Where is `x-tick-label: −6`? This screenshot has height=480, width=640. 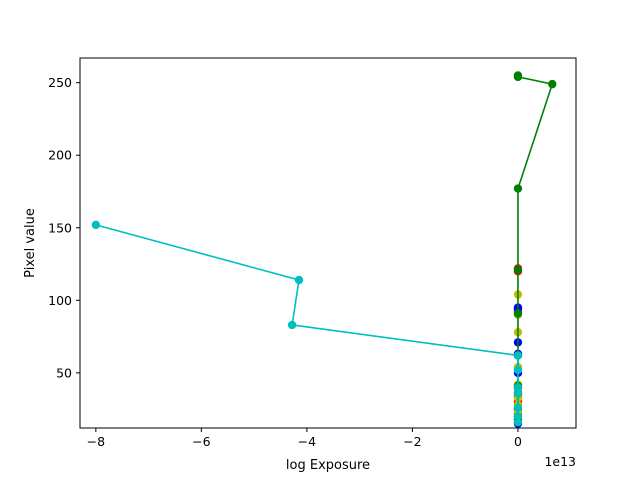
x-tick-label: −6 is located at coordinates (201, 441).